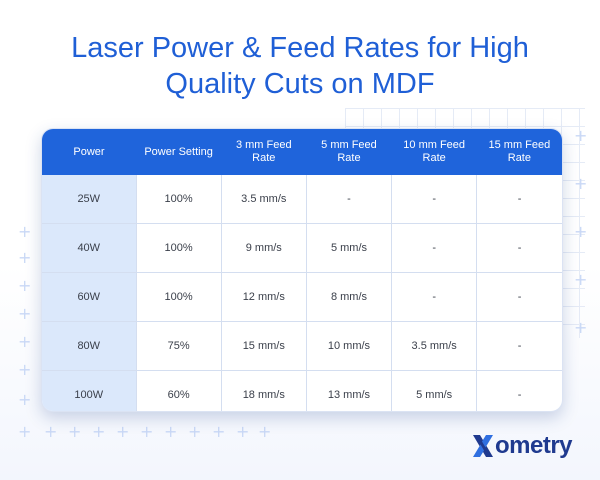  Describe the element at coordinates (179, 152) in the screenshot. I see `header-power-setting: Power Setting` at that location.